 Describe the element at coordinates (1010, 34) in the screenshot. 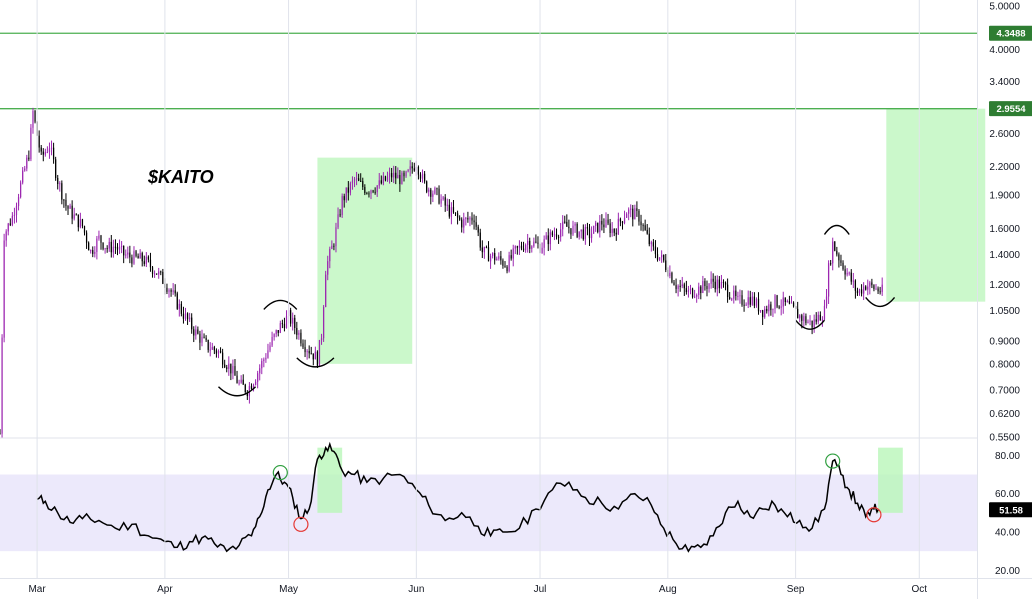

I see `level-badge-label: 4.3488` at that location.